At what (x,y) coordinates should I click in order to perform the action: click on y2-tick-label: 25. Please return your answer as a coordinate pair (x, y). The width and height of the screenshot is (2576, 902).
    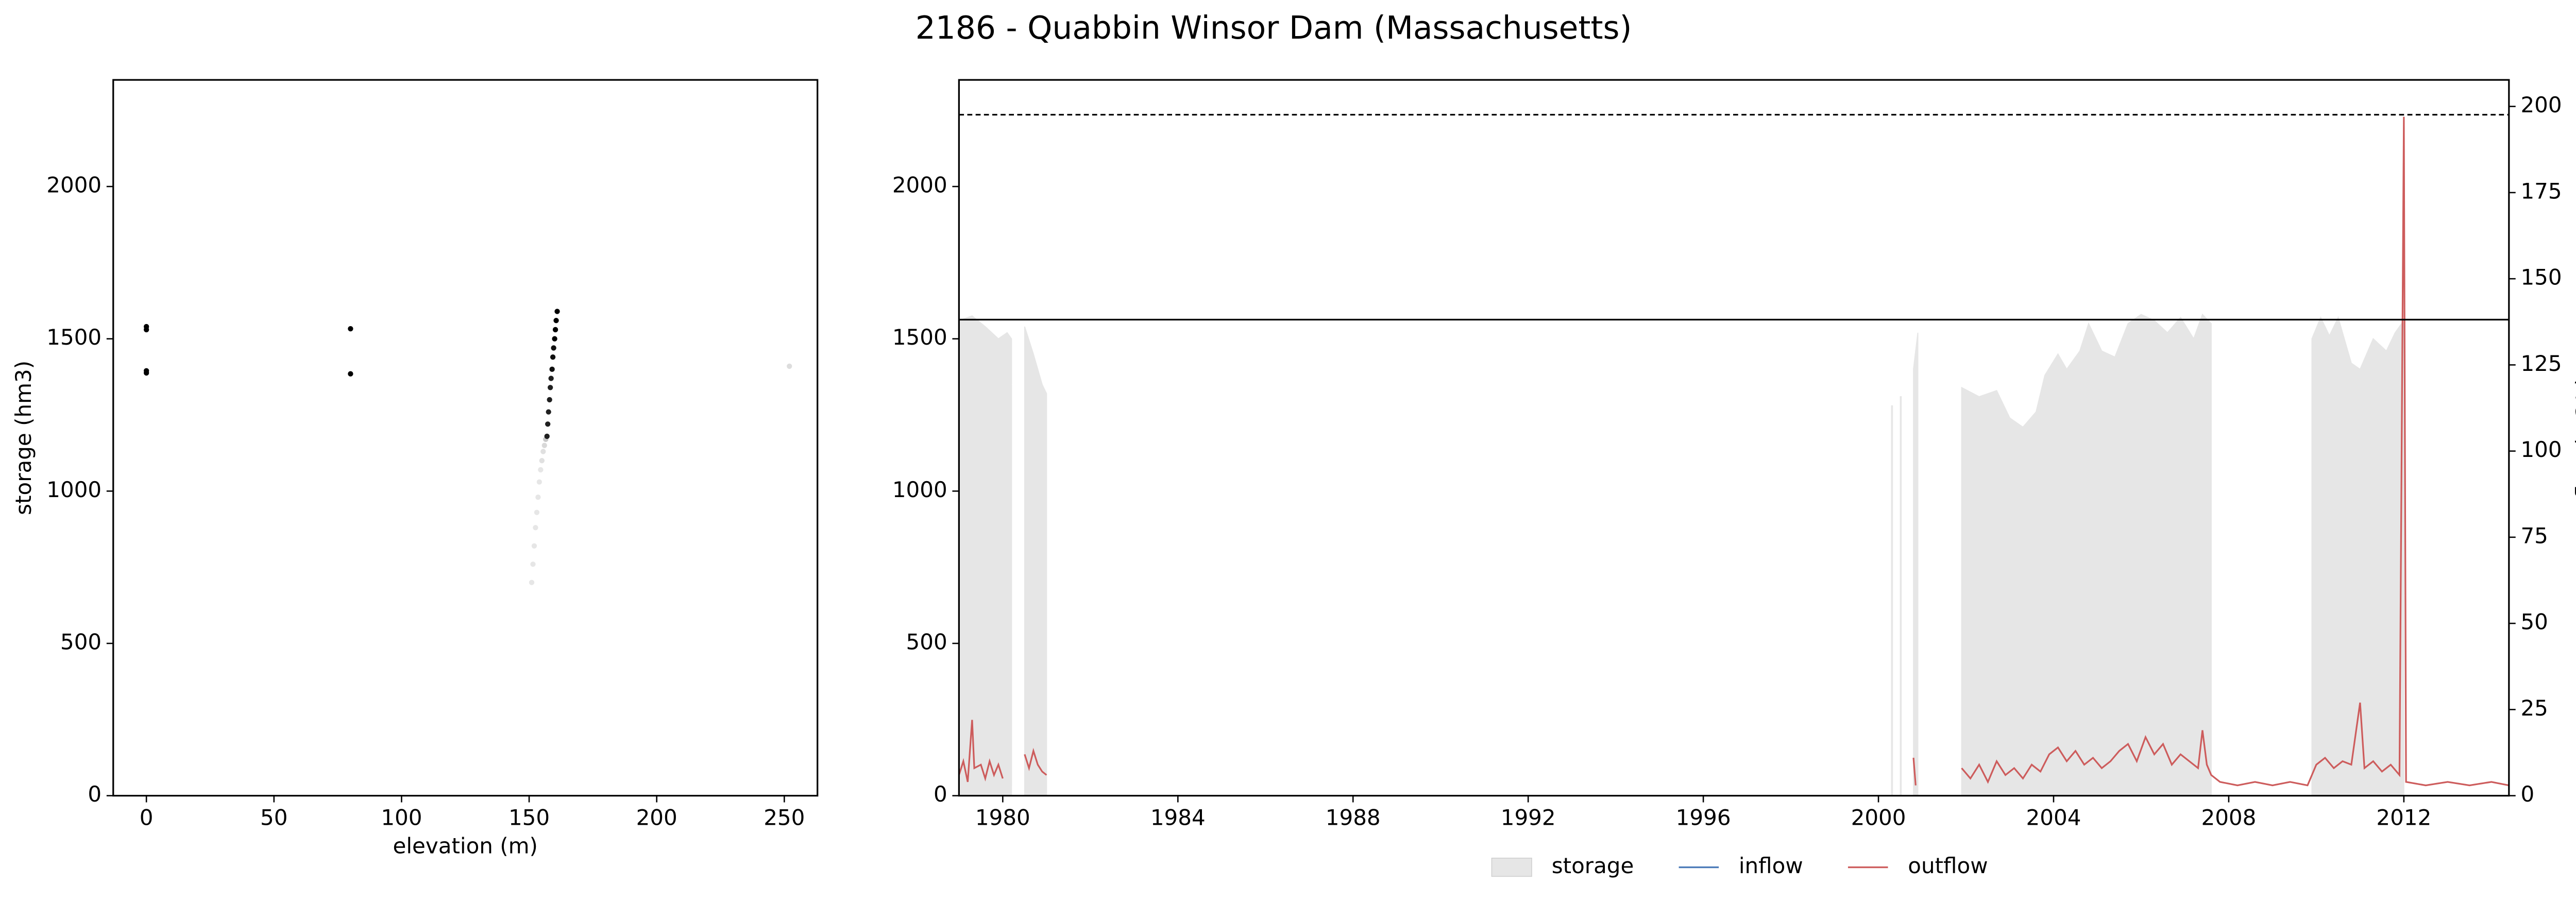
    Looking at the image, I should click on (2534, 708).